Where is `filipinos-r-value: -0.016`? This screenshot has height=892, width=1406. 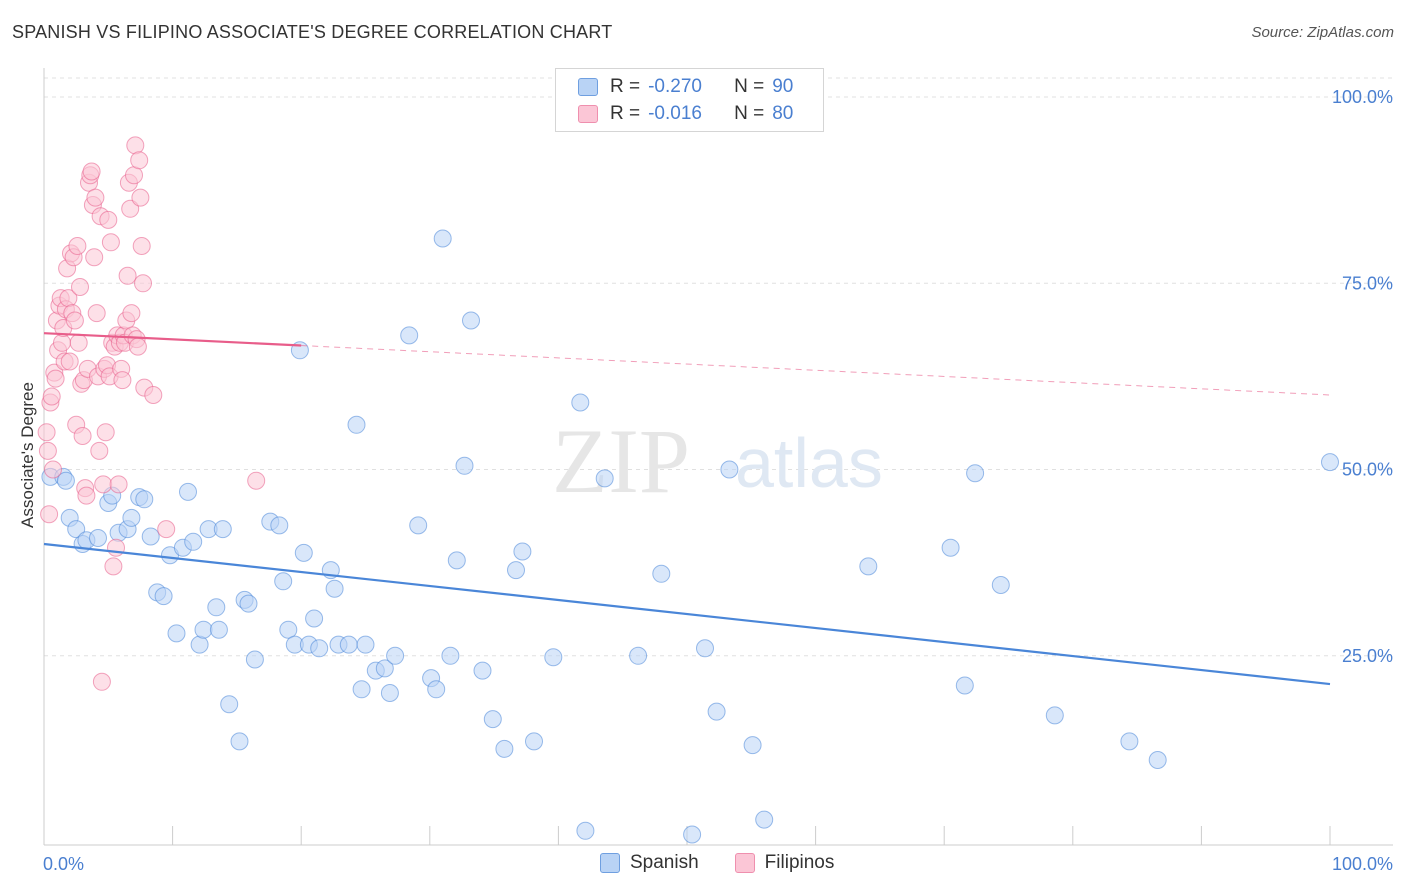 filipinos-r-value: -0.016 is located at coordinates (675, 113).